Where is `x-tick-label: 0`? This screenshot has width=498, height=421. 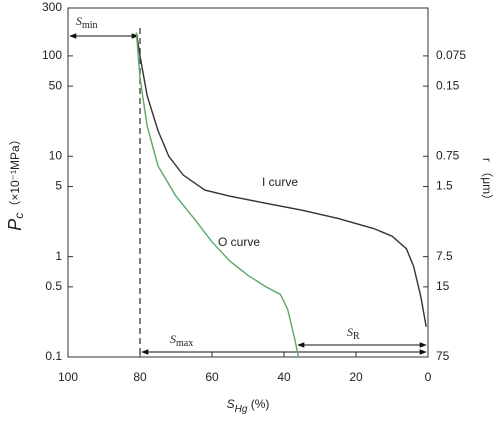
x-tick-label: 0 is located at coordinates (428, 377).